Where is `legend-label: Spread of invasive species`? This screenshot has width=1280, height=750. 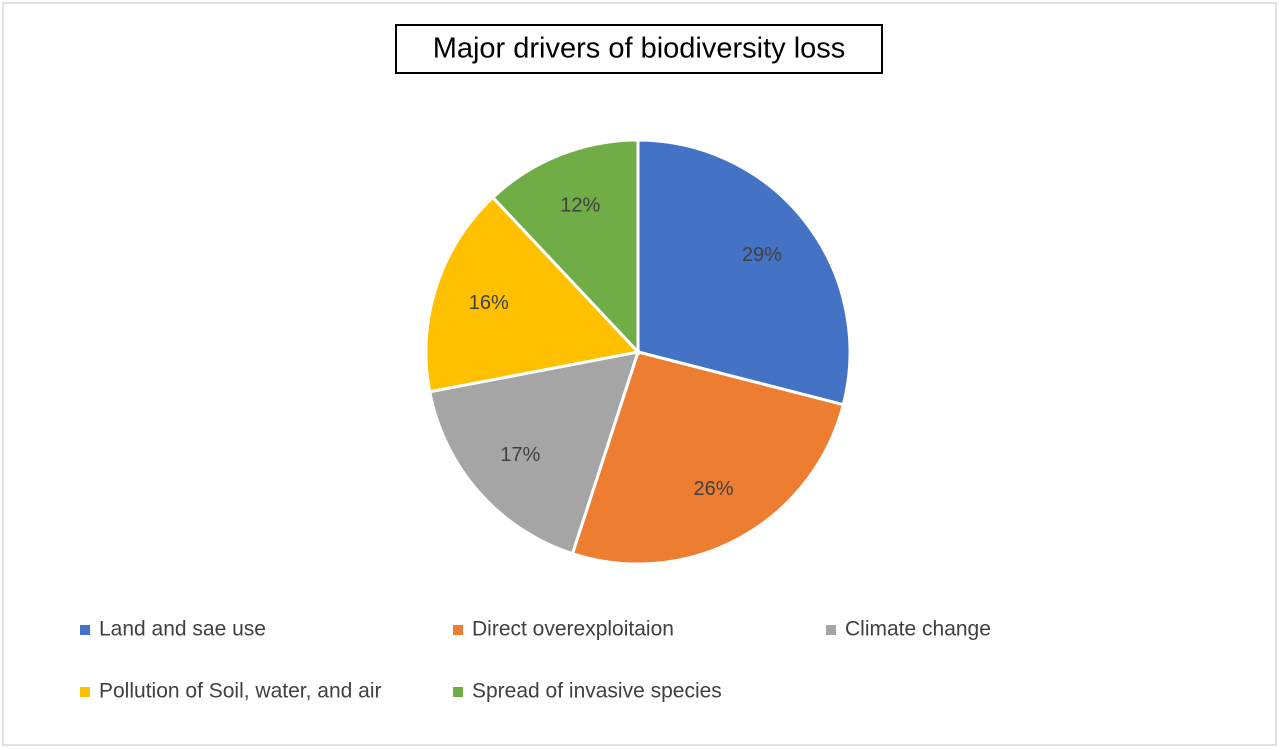
legend-label: Spread of invasive species is located at coordinates (597, 691).